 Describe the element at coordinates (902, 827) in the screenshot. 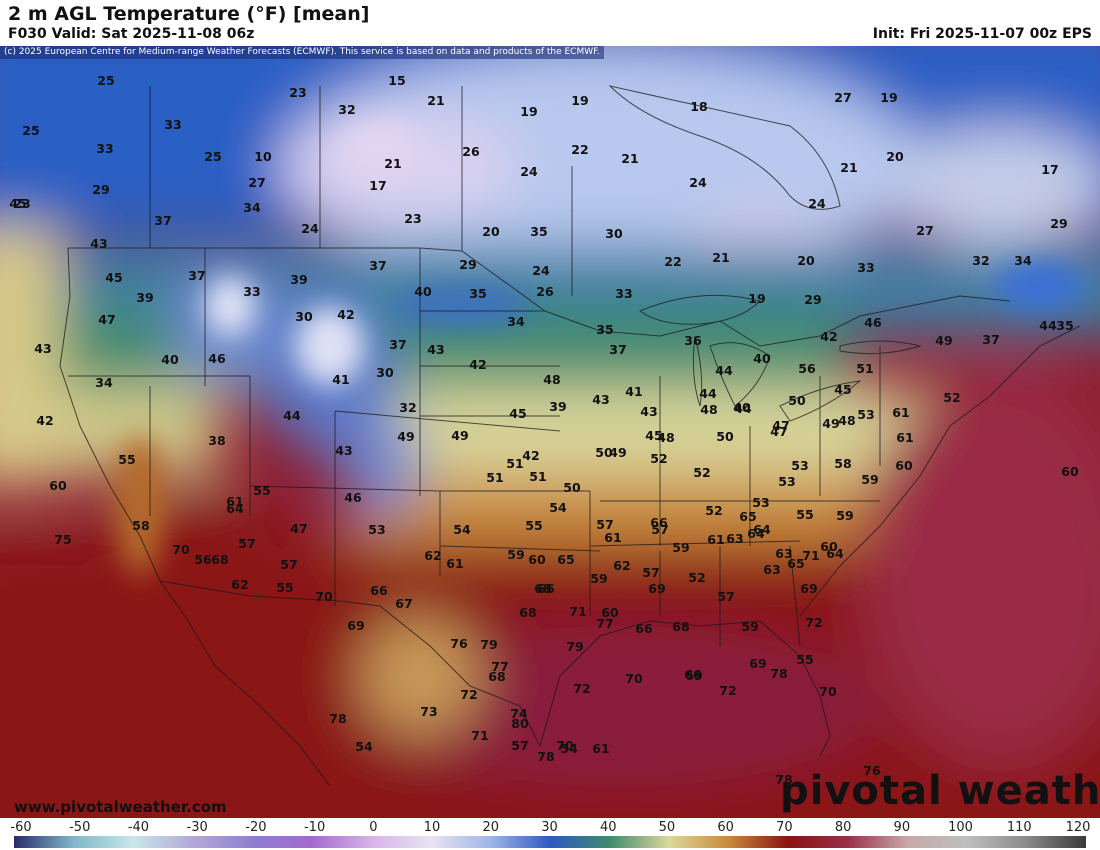

I see `colorbar-tick-label: 90` at that location.